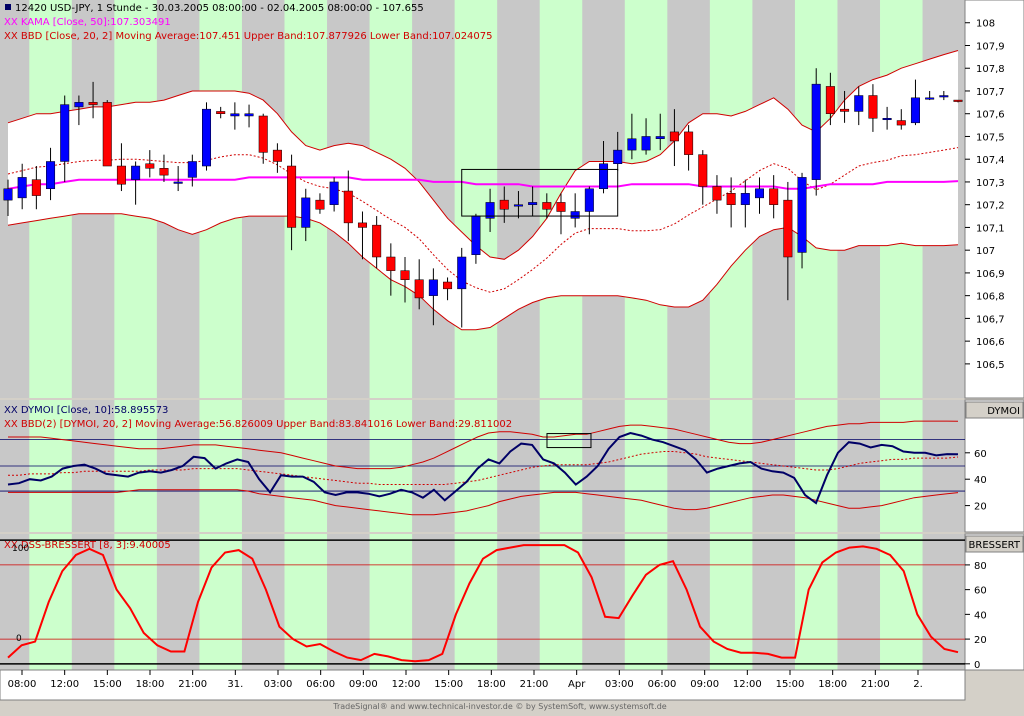 The image size is (1024, 716). What do you see at coordinates (990, 342) in the screenshot?
I see `price-tick-label: 106,6` at bounding box center [990, 342].